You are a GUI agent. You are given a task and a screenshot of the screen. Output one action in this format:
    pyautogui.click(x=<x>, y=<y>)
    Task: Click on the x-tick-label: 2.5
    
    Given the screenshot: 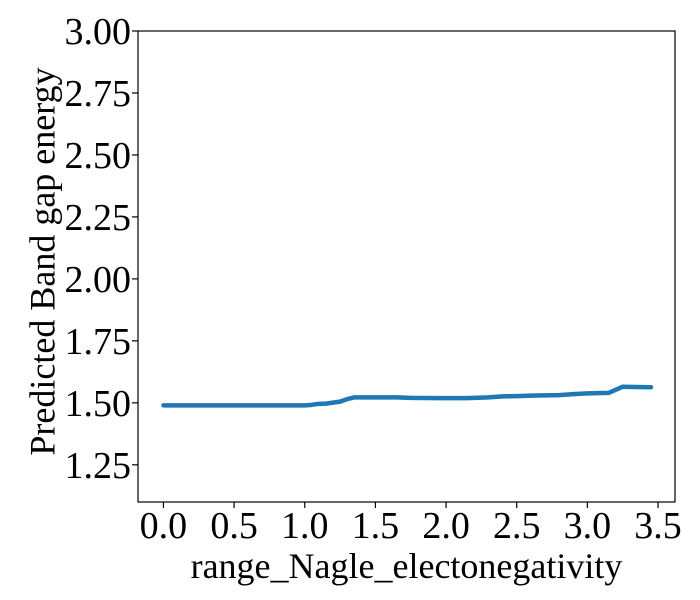 What is the action you would take?
    pyautogui.click(x=517, y=526)
    